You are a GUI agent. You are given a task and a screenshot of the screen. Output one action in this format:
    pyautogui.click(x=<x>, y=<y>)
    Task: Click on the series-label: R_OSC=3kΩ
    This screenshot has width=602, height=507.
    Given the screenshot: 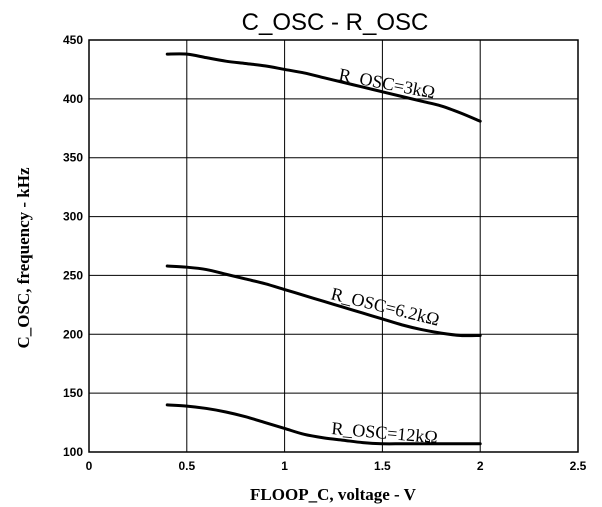 What is the action you would take?
    pyautogui.click(x=387, y=83)
    